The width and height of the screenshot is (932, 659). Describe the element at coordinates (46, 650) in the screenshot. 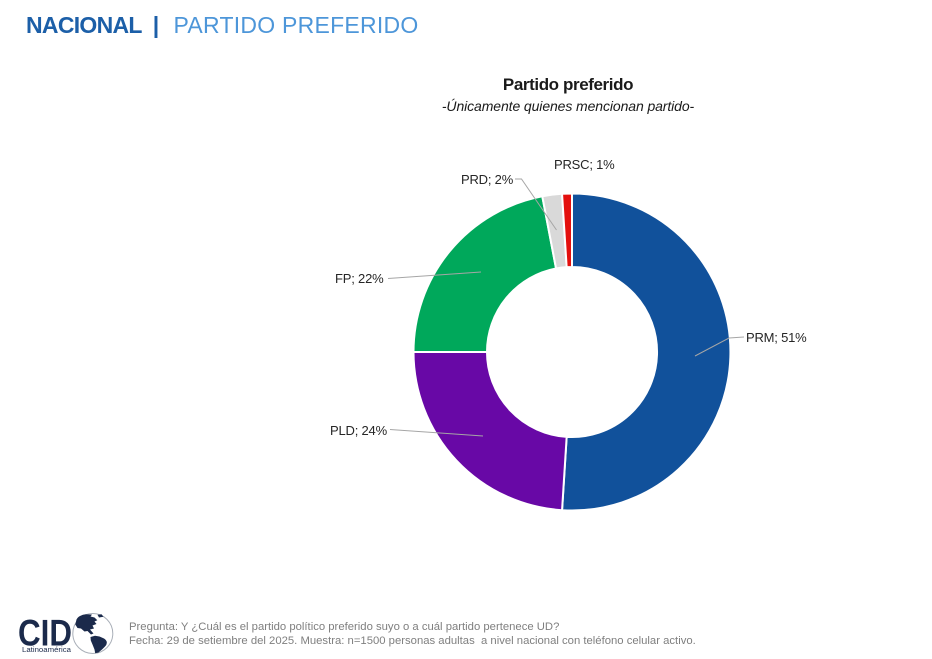

I see `svg-text: Latinoamérica` at that location.